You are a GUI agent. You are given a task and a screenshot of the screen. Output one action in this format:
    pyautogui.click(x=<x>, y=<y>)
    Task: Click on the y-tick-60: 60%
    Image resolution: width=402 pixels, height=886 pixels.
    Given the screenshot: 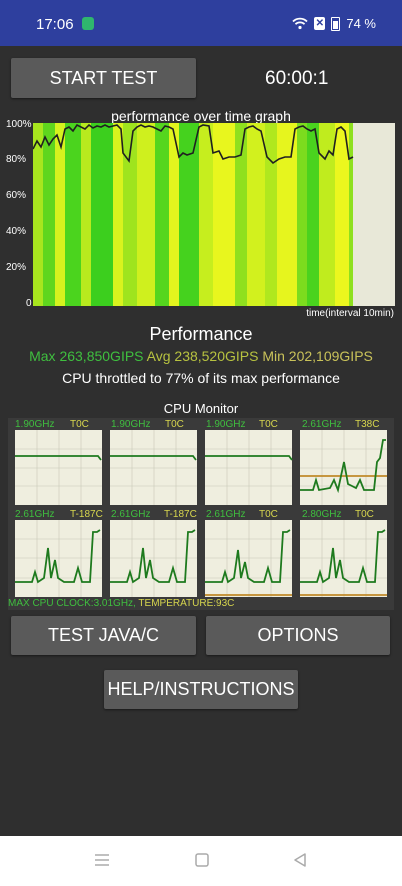 What is the action you would take?
    pyautogui.click(x=16, y=195)
    